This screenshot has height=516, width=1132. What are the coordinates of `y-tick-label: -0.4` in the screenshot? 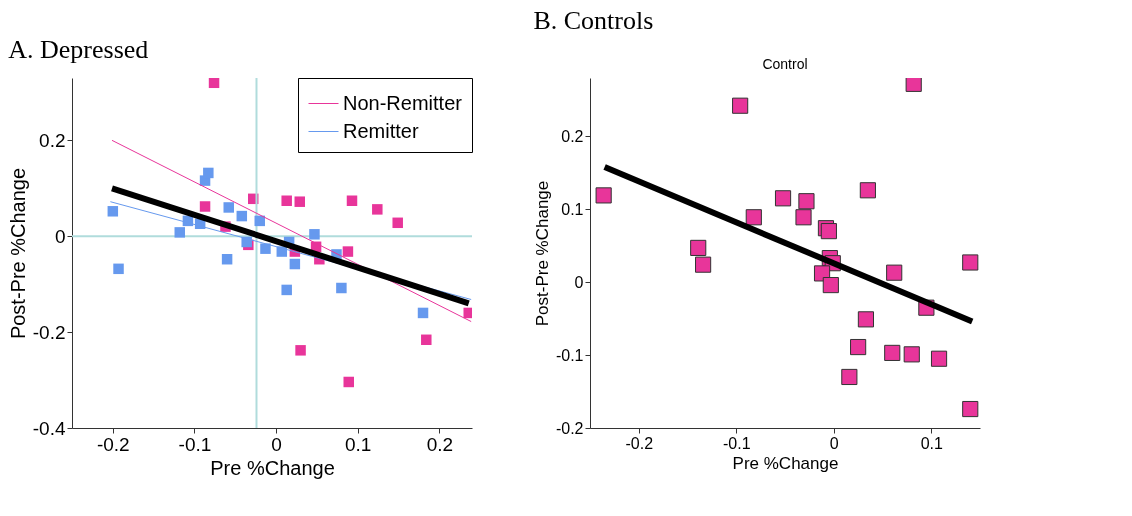 It's located at (49, 428).